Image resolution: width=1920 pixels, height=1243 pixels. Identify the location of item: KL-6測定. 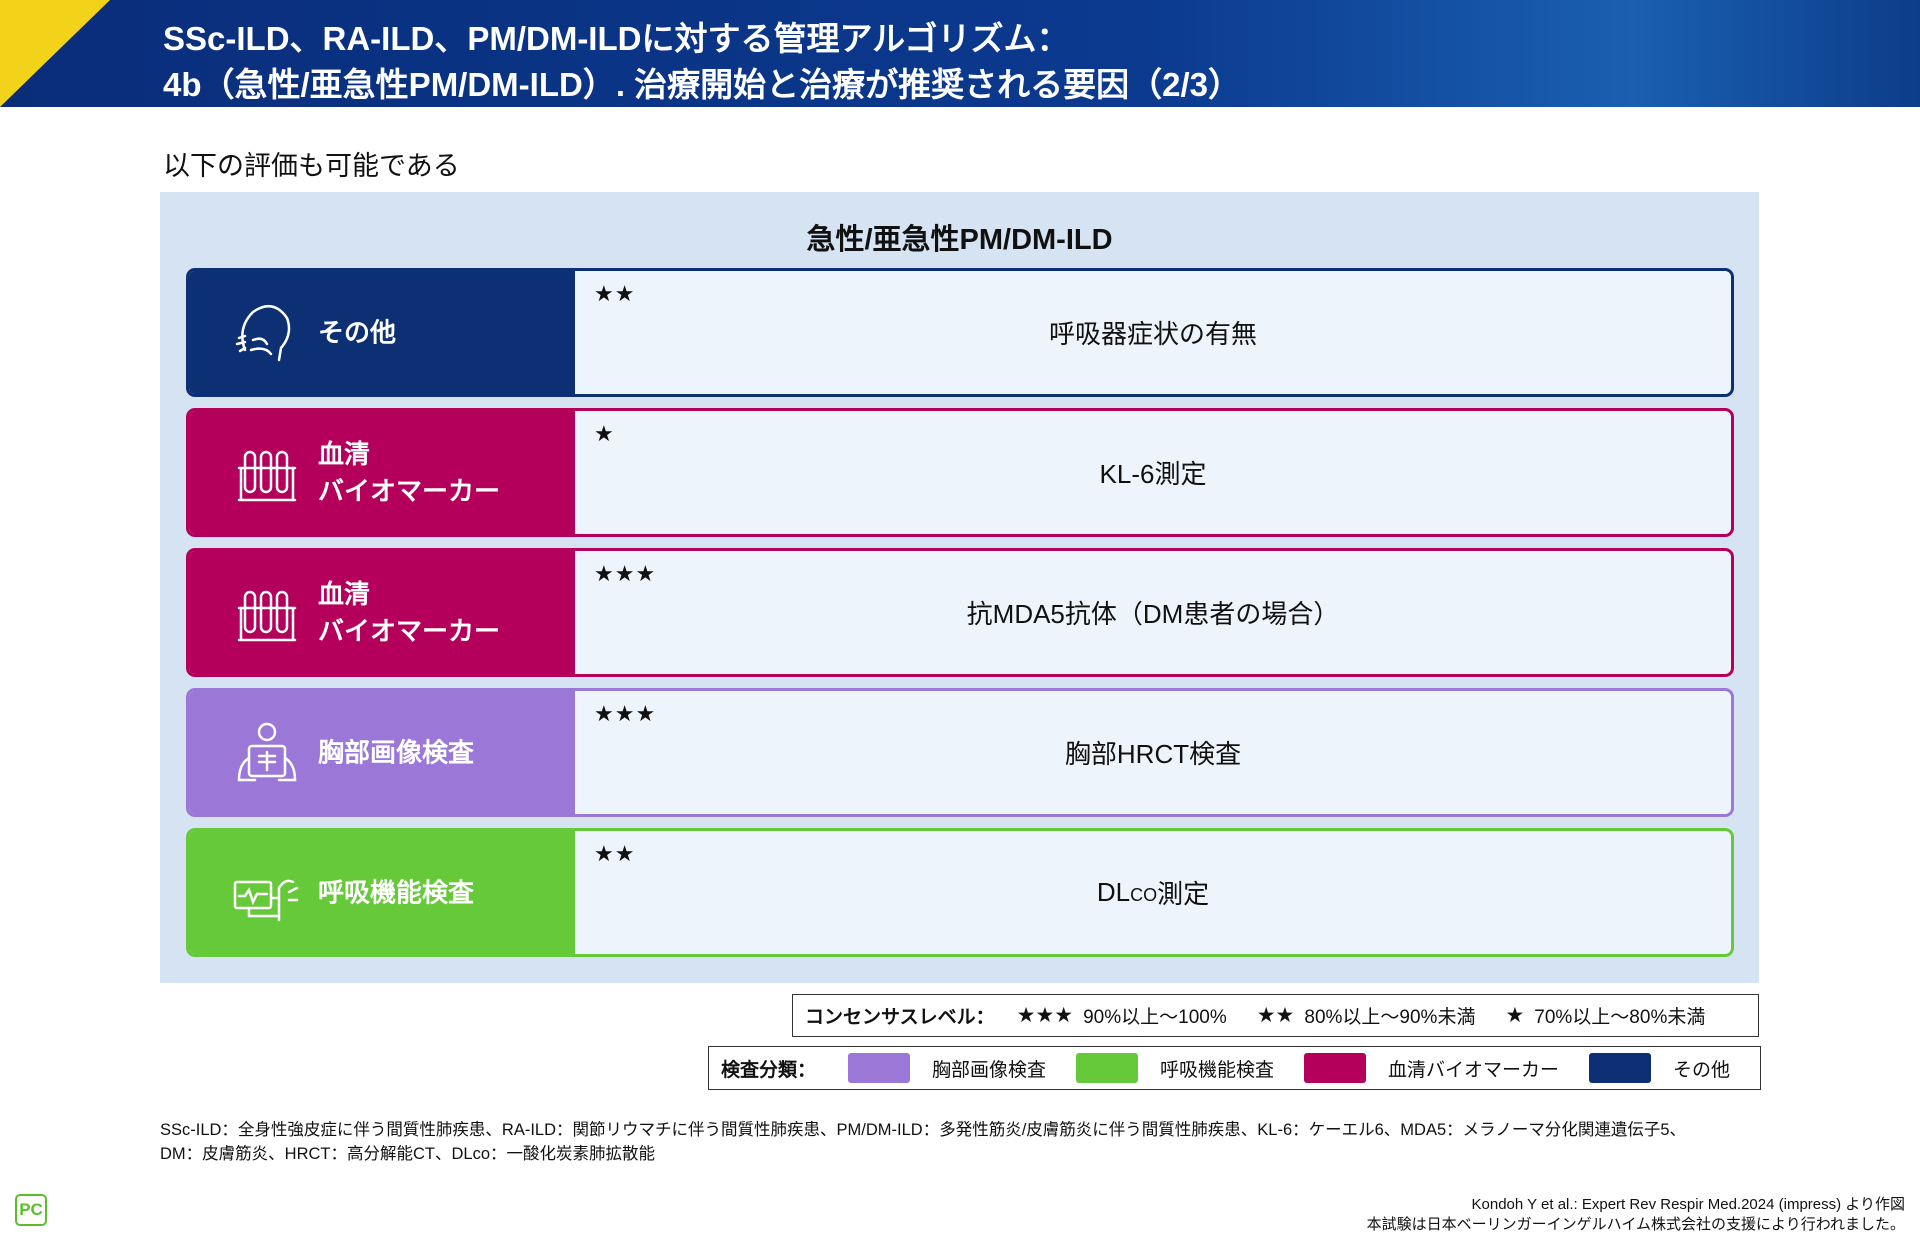
(1153, 472).